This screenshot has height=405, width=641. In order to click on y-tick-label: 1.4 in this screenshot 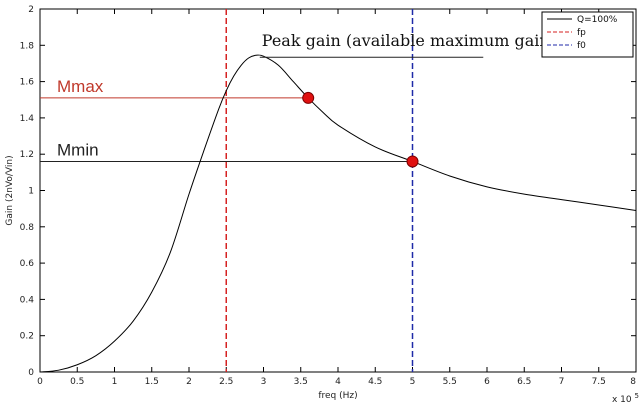, I will do `click(27, 119)`.